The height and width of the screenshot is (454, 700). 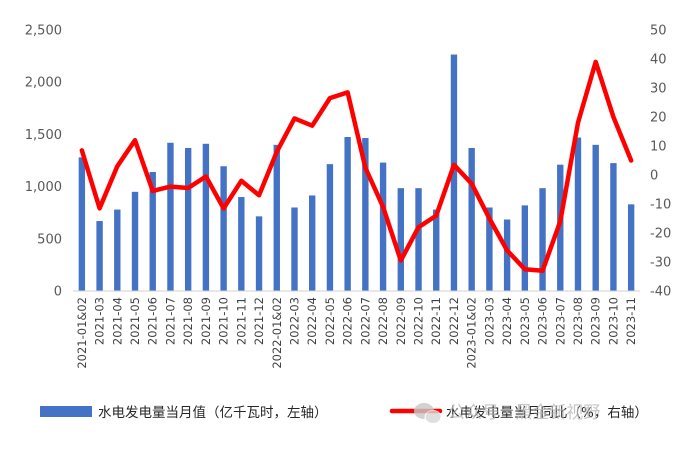 What do you see at coordinates (613, 321) in the screenshot?
I see `x-tick-label: 2023-10` at bounding box center [613, 321].